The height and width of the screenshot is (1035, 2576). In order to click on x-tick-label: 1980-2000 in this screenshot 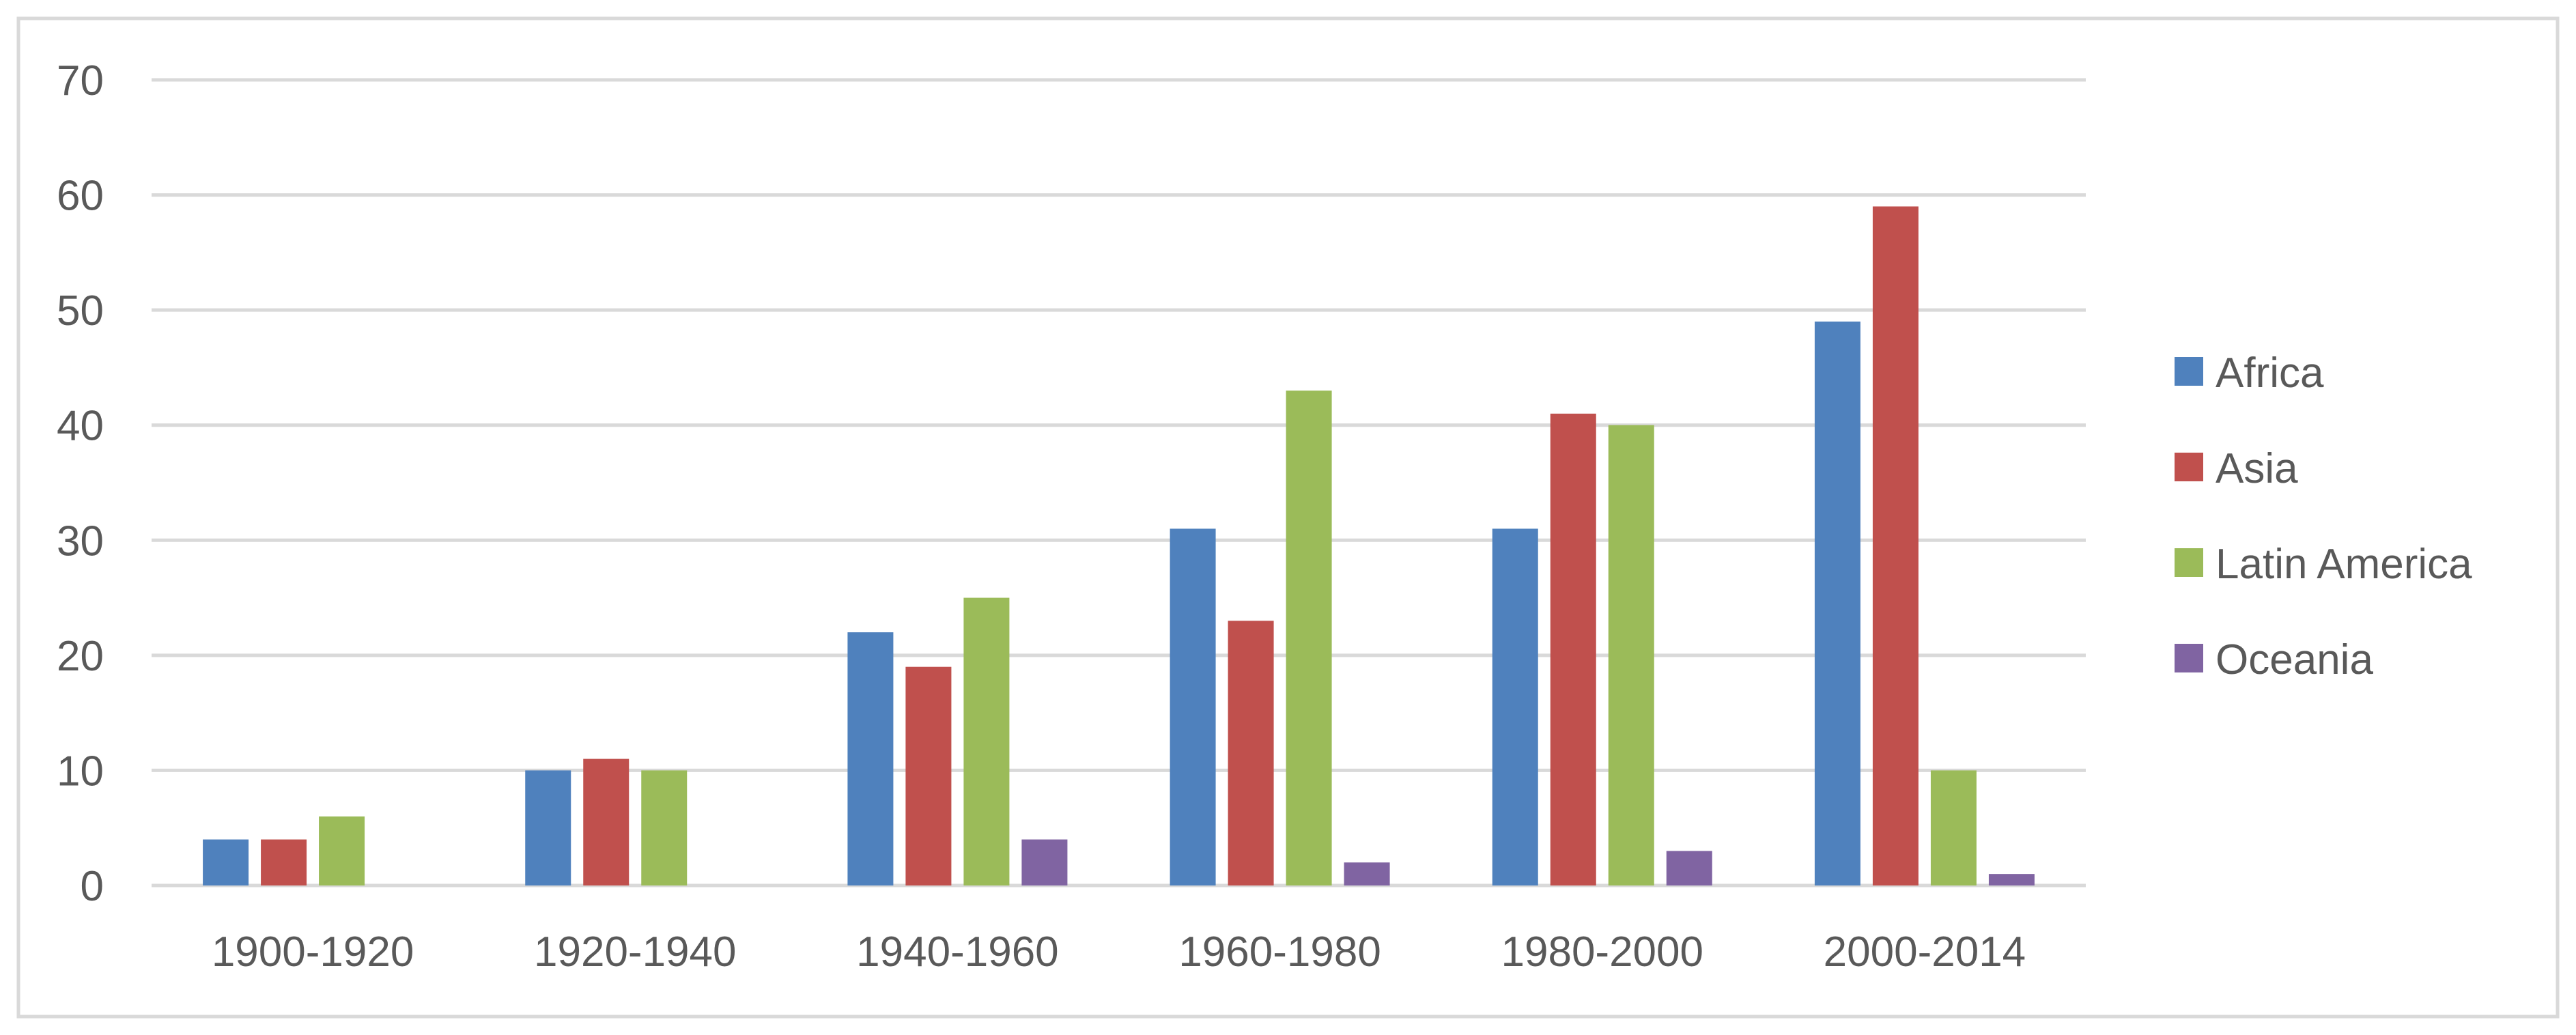, I will do `click(1602, 952)`.